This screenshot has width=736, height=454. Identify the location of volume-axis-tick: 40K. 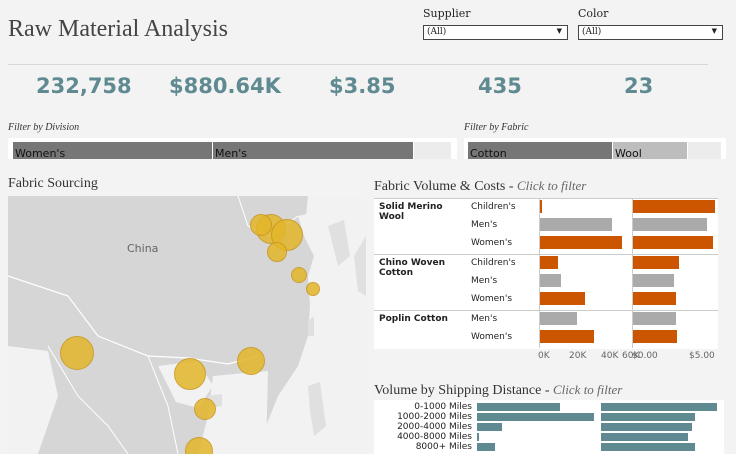
(610, 356).